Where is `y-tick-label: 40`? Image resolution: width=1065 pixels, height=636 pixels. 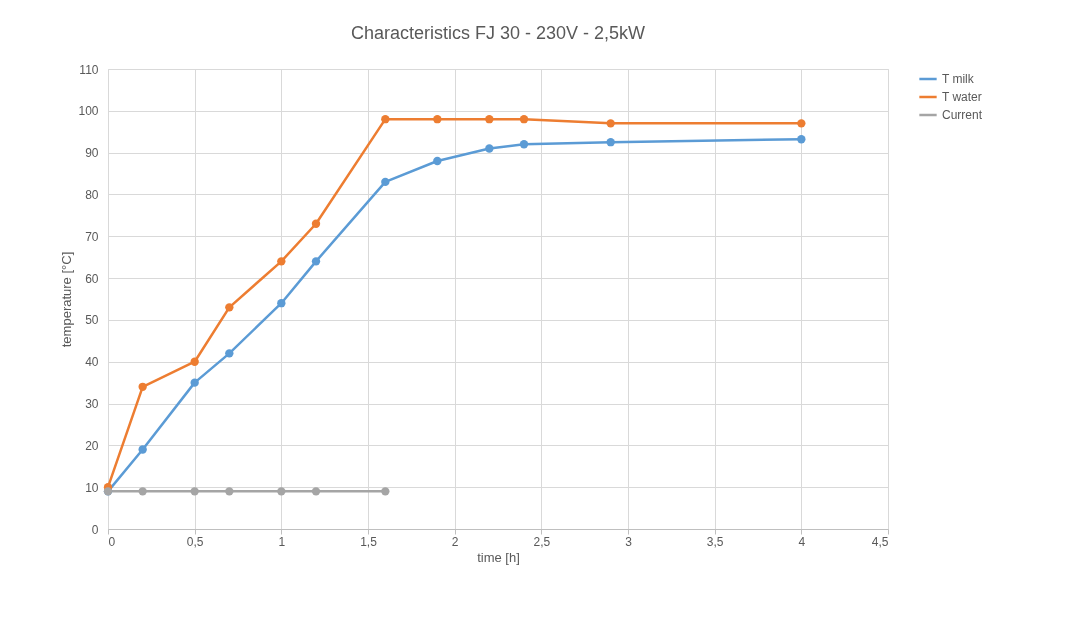
y-tick-label: 40 is located at coordinates (92, 362).